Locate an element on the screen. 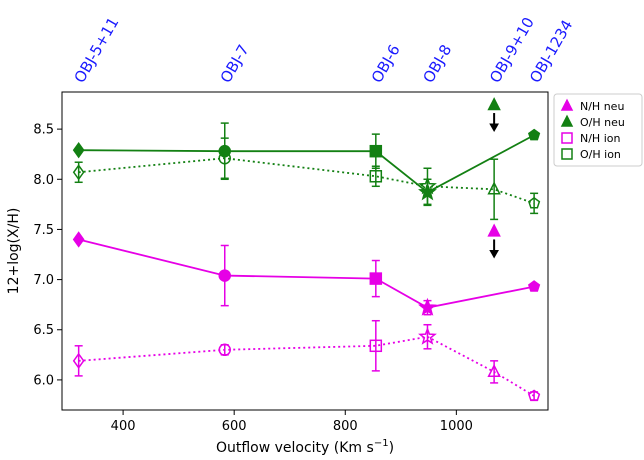  legend-box is located at coordinates (598, 130).